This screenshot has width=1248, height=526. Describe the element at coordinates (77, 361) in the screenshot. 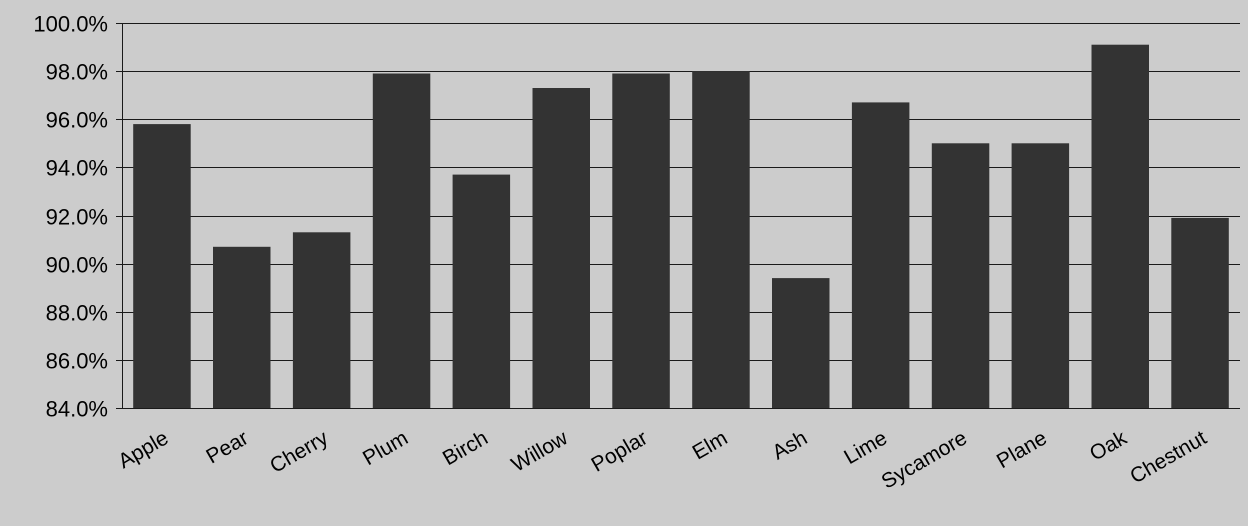

I see `y-tick-label: 86.0%` at that location.